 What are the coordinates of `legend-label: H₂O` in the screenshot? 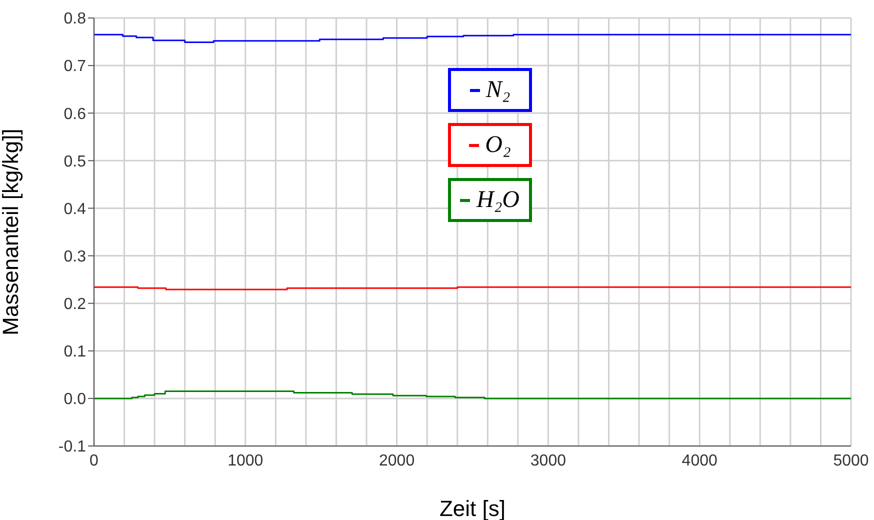 It's located at (498, 200).